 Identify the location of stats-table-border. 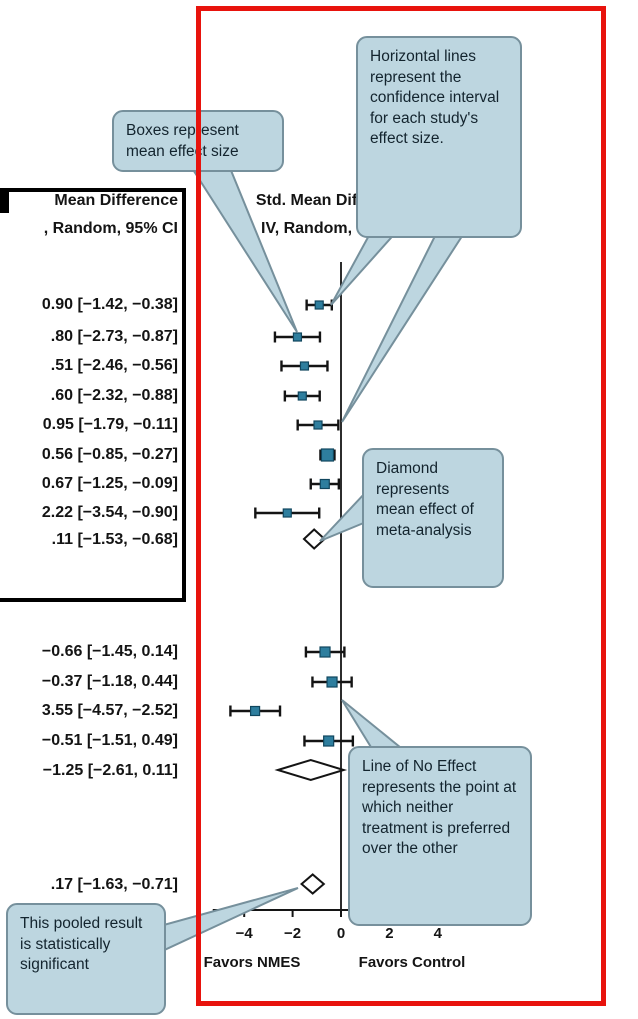
(93, 395).